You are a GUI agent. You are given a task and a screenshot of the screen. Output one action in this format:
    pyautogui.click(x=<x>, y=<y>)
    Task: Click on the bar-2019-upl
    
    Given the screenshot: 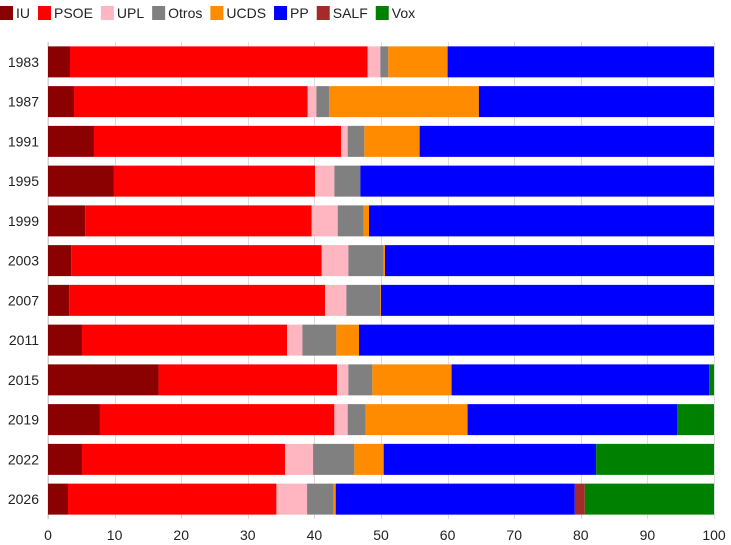 What is the action you would take?
    pyautogui.click(x=341, y=420)
    